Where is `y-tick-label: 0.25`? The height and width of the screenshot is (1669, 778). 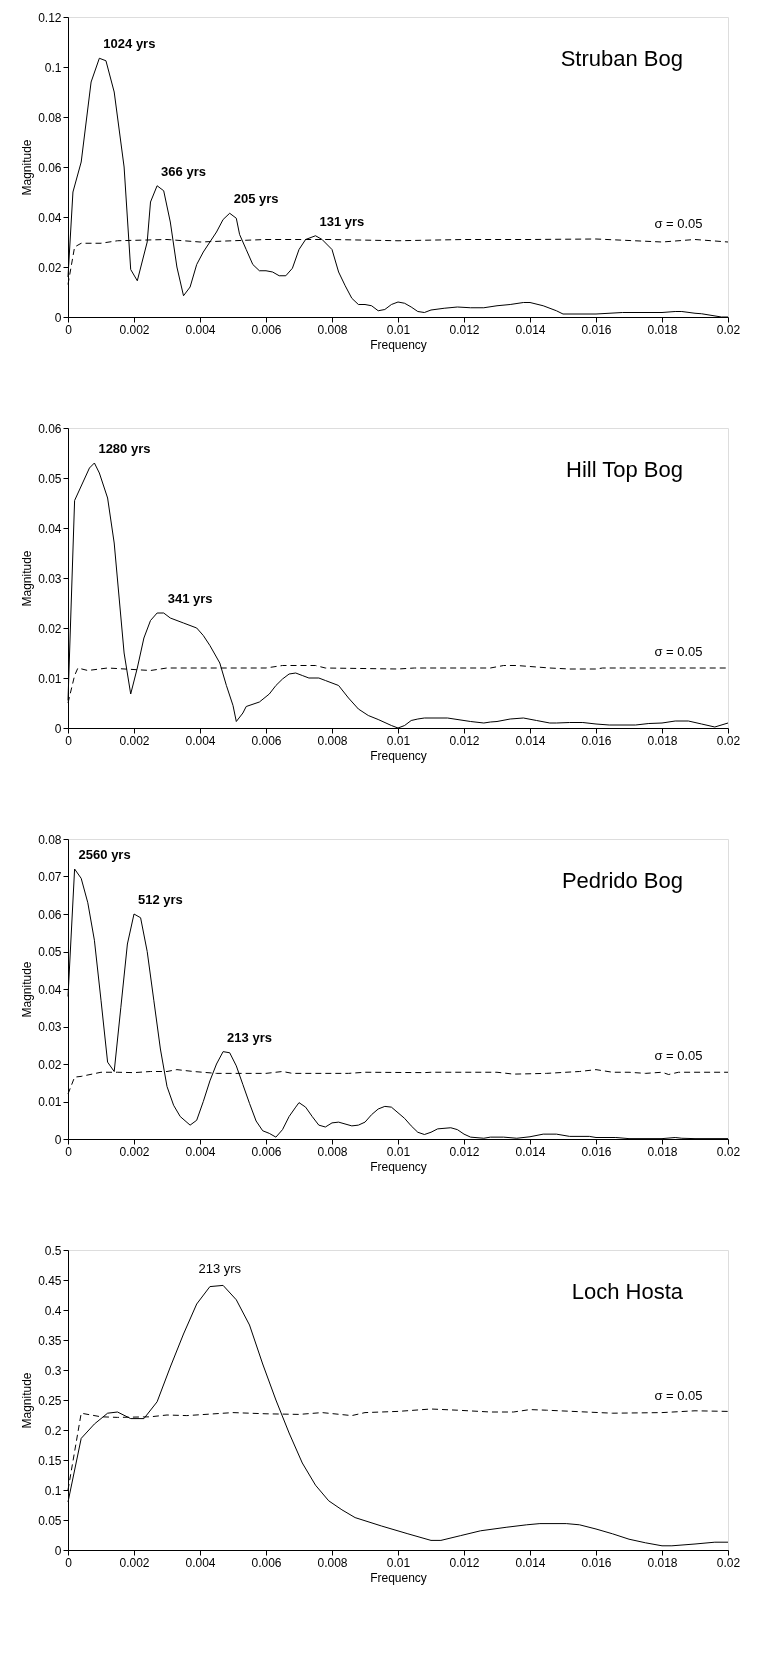
y-tick-label: 0.25 is located at coordinates (50, 1400).